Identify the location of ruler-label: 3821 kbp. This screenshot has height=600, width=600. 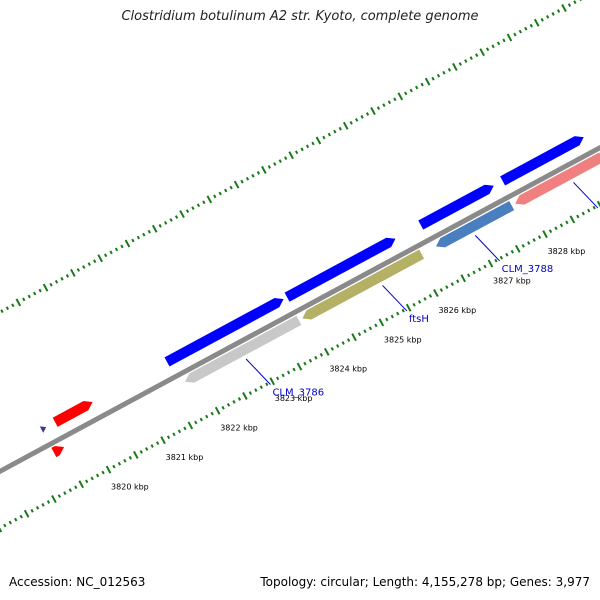
(185, 457).